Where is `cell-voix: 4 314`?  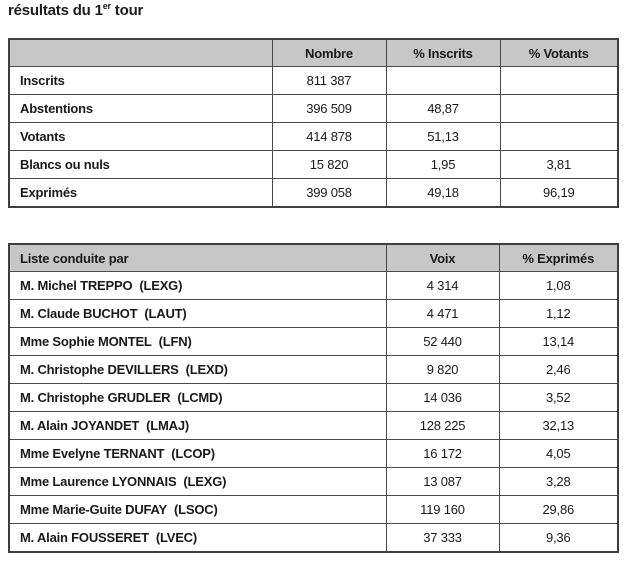 cell-voix: 4 314 is located at coordinates (442, 285).